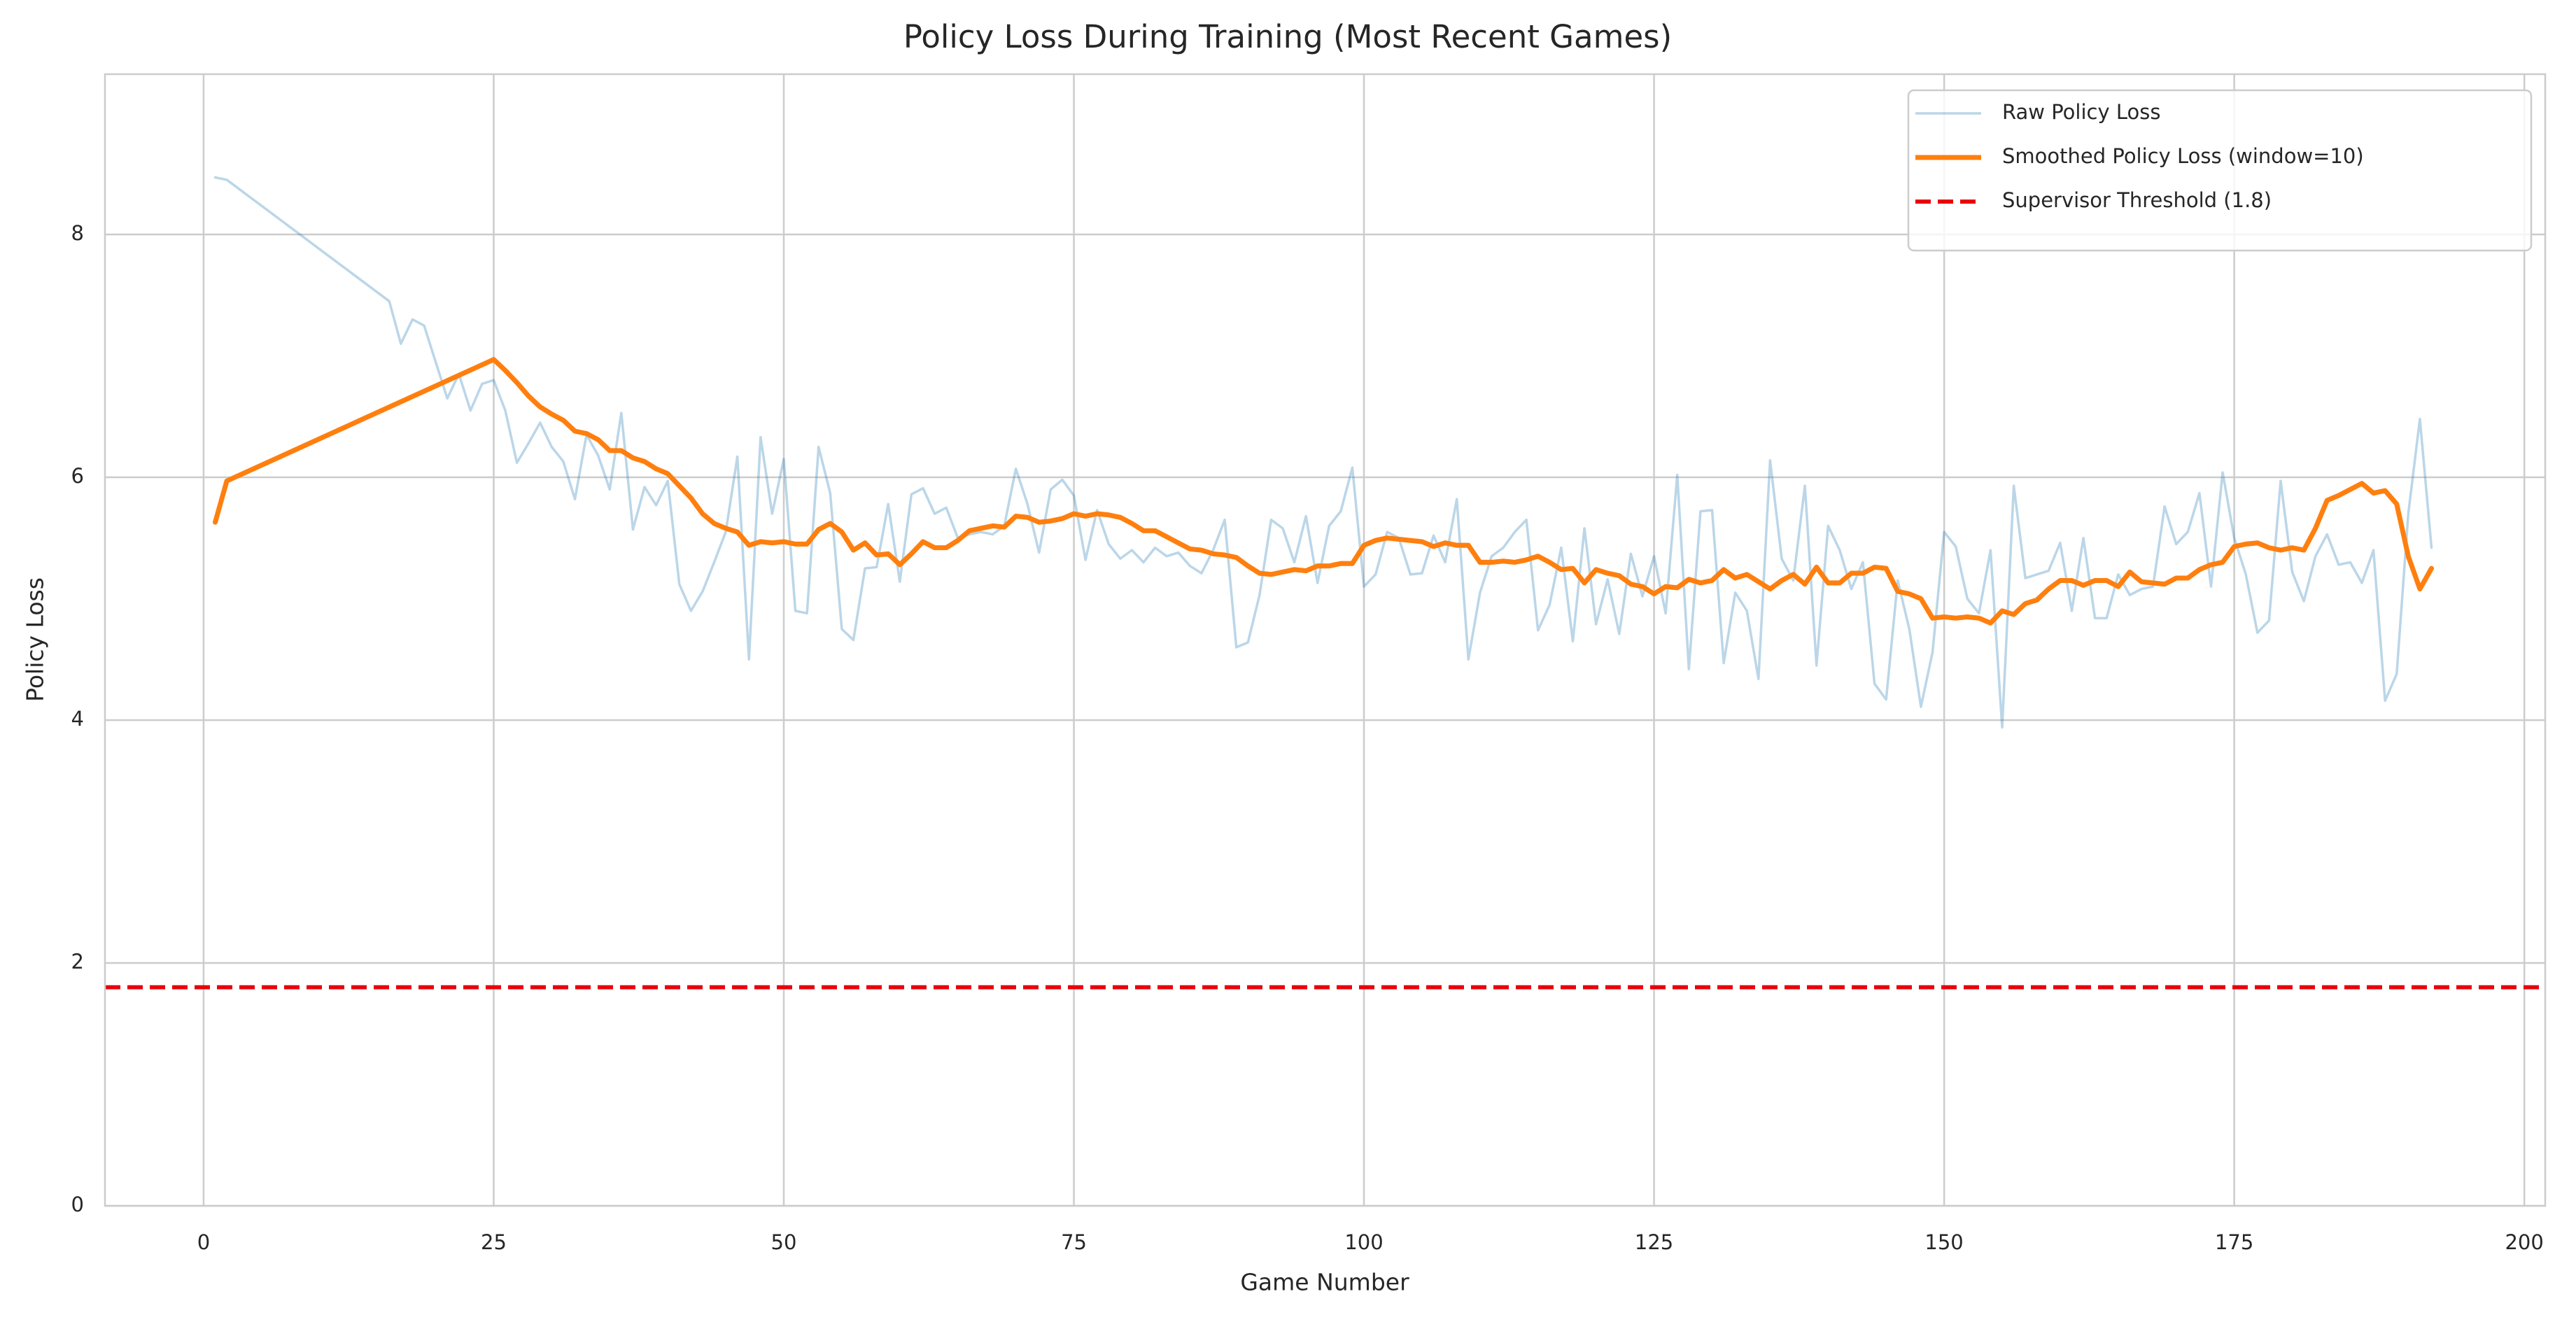  What do you see at coordinates (2524, 1242) in the screenshot?
I see `x-tick-label: 200` at bounding box center [2524, 1242].